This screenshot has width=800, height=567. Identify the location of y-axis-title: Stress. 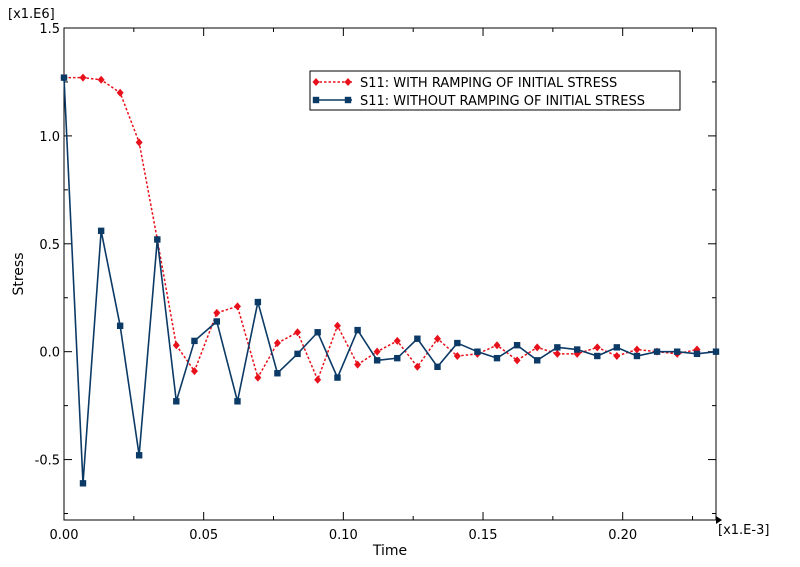
(19, 273).